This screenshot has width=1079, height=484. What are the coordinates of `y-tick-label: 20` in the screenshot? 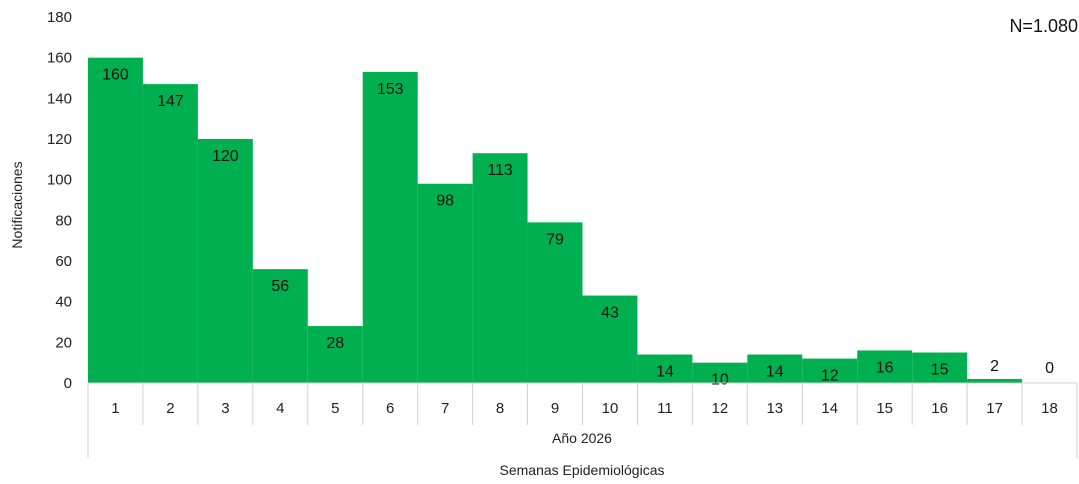 It's located at (63, 342).